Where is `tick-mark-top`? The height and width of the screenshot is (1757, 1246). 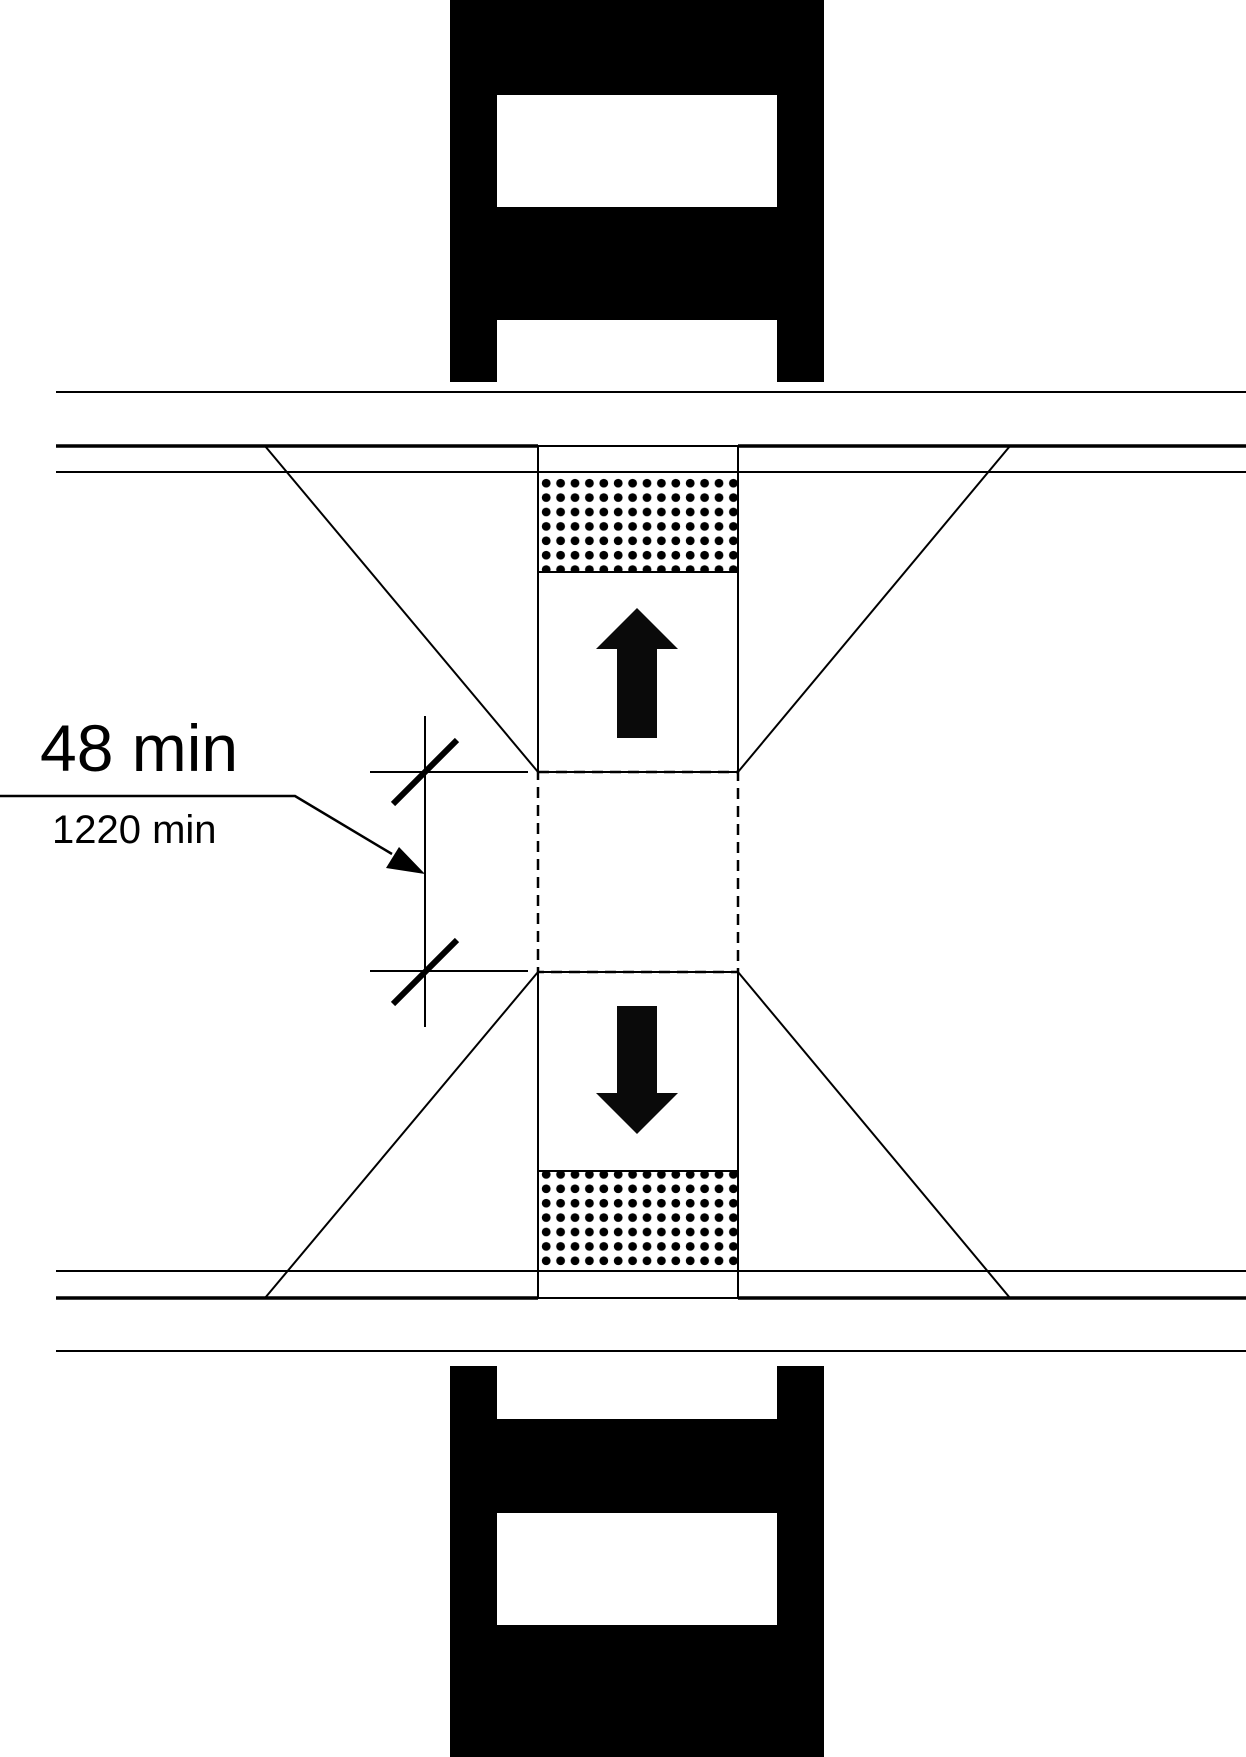
tick-mark-top is located at coordinates (425, 772).